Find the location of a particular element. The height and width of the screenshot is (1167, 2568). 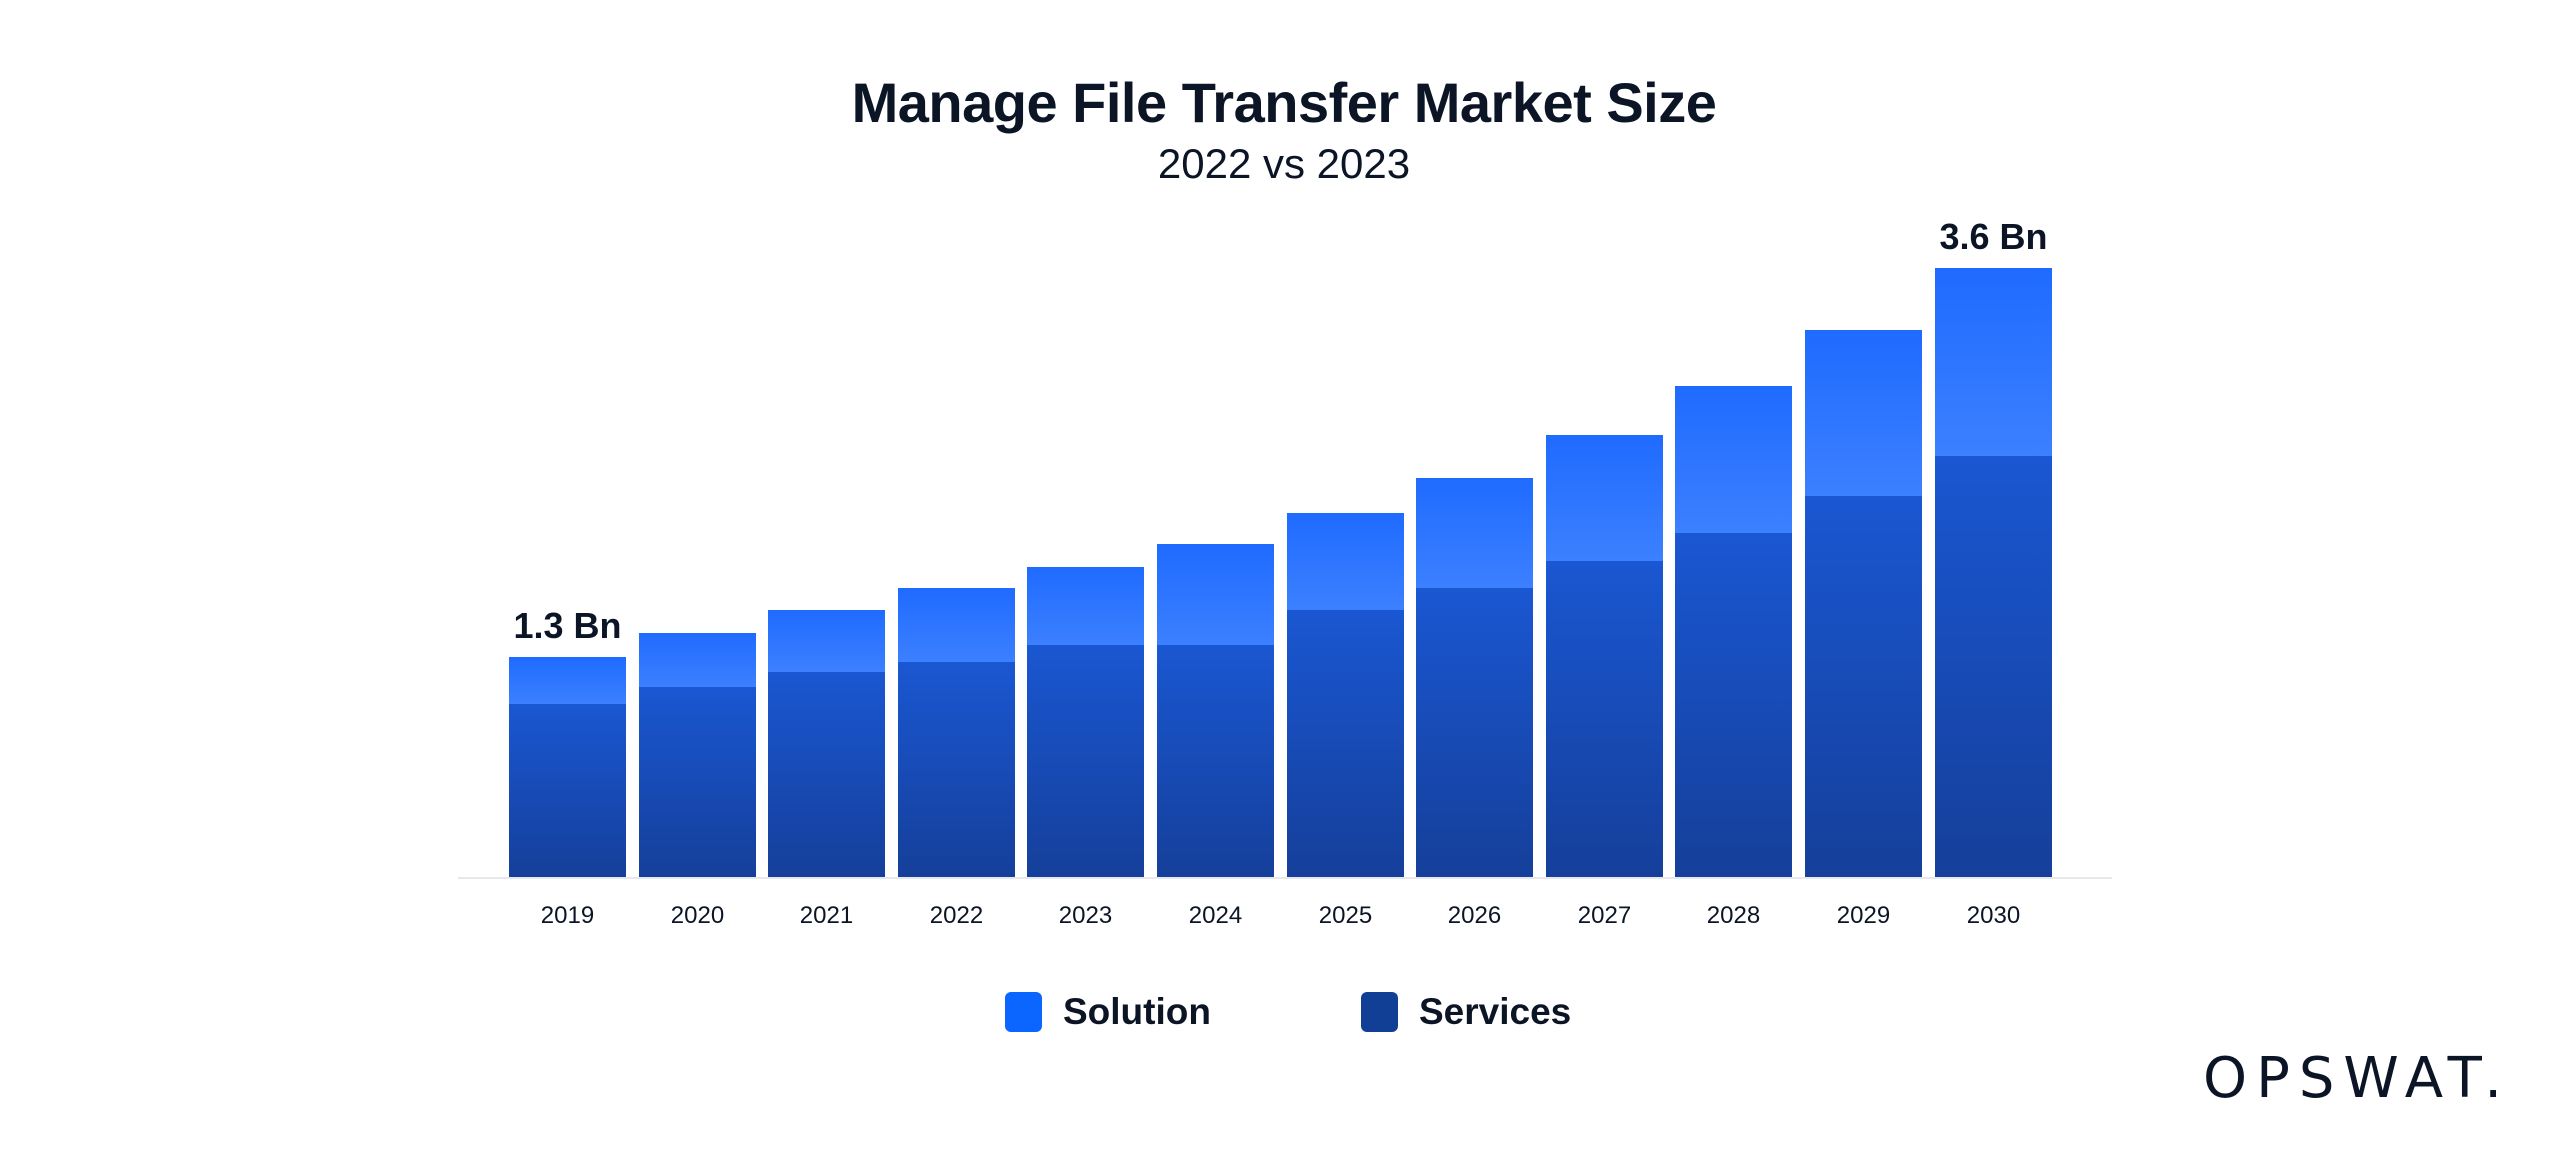

legend-item-solution: Solution is located at coordinates (1108, 1012).